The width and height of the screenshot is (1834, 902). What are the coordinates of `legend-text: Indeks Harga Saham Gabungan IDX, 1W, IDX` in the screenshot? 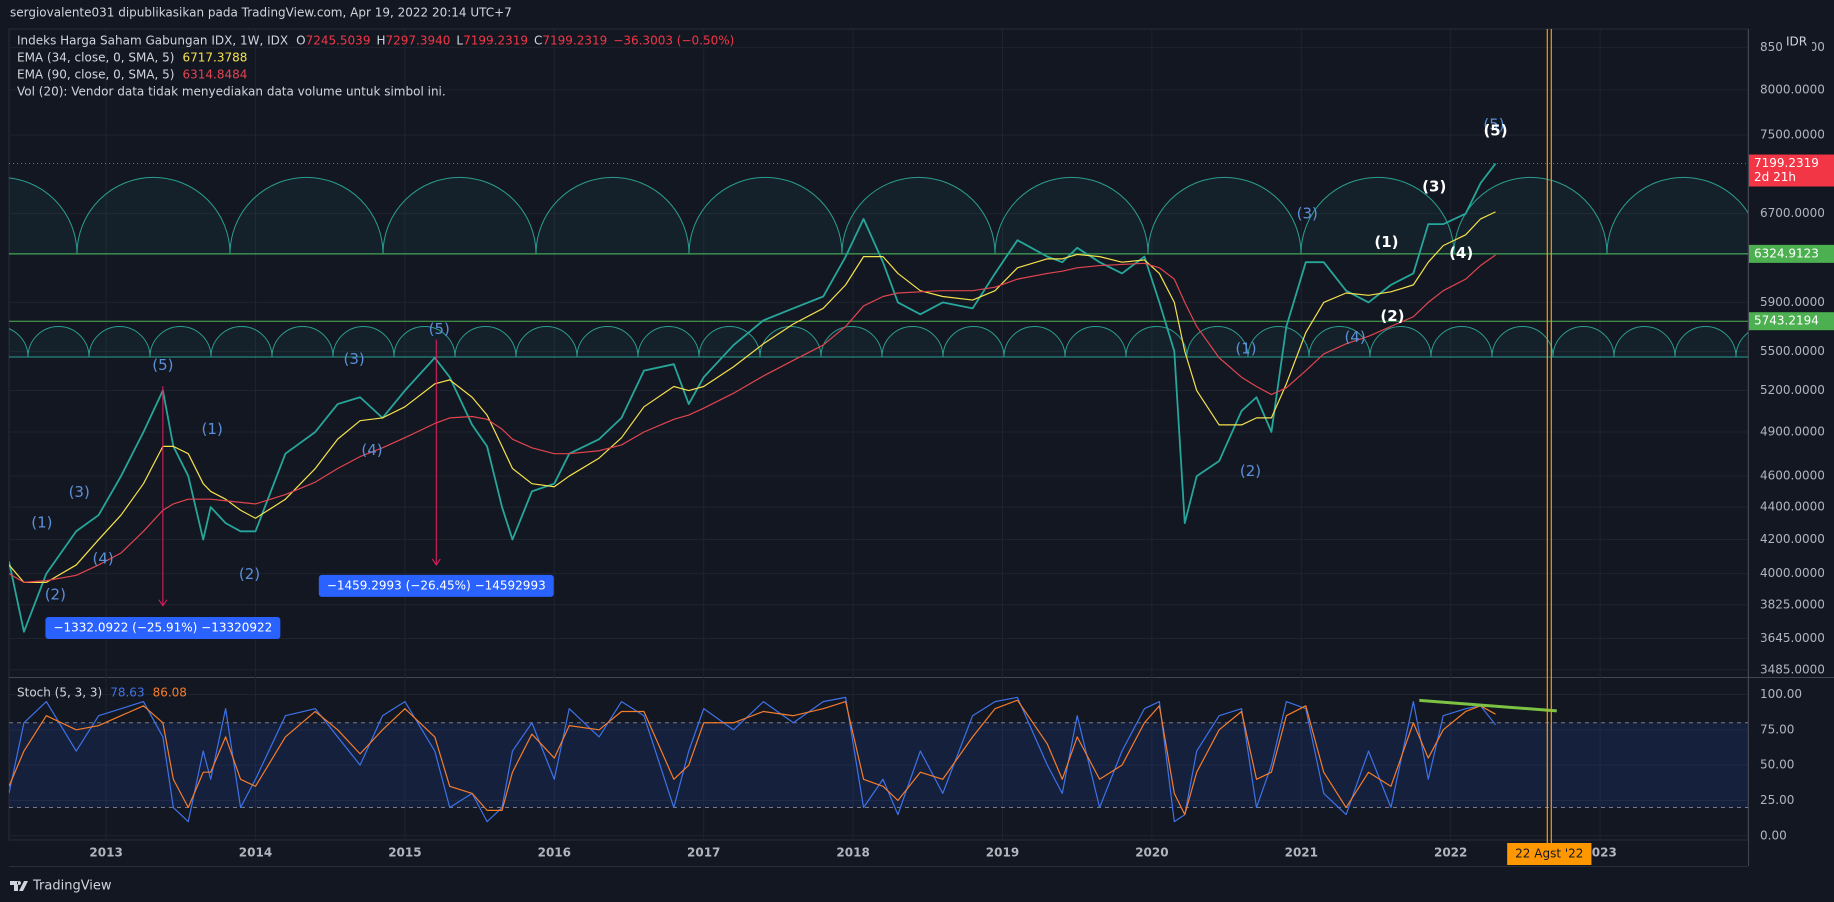 It's located at (152, 41).